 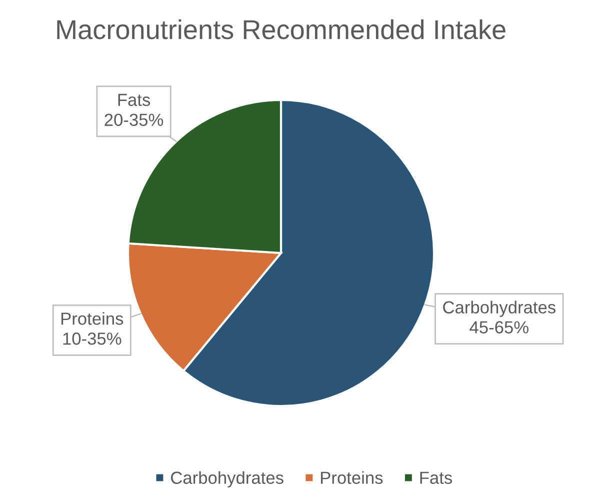 I want to click on text: 20-35%, so click(x=134, y=120).